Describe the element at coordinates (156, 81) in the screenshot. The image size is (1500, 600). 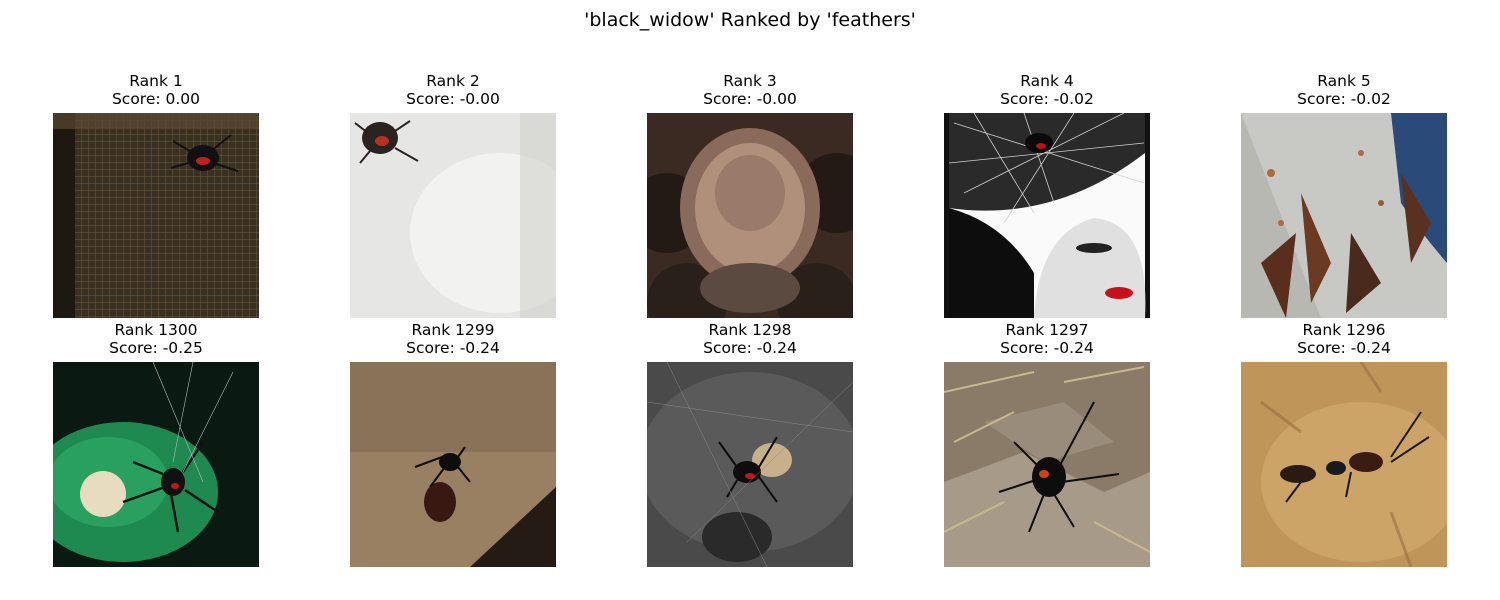
I see `rank-label: Rank 1` at that location.